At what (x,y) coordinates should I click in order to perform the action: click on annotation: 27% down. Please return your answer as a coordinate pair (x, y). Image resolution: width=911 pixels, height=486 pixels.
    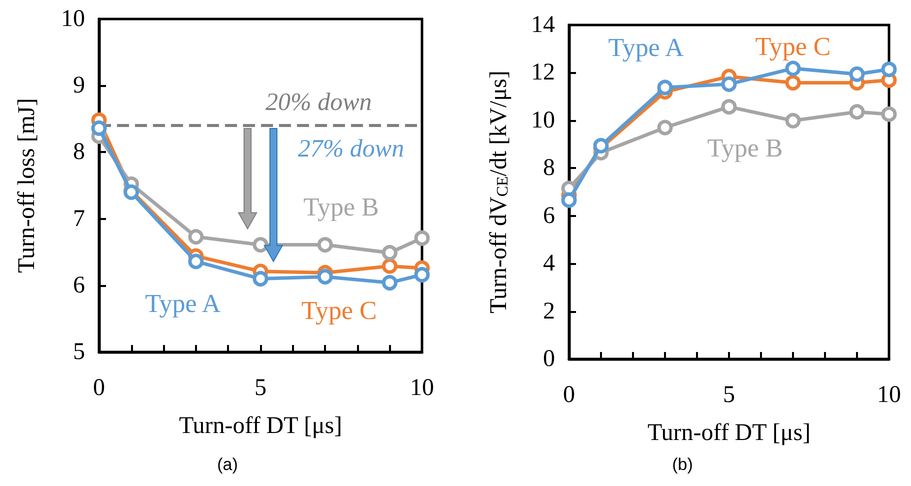
    Looking at the image, I should click on (351, 148).